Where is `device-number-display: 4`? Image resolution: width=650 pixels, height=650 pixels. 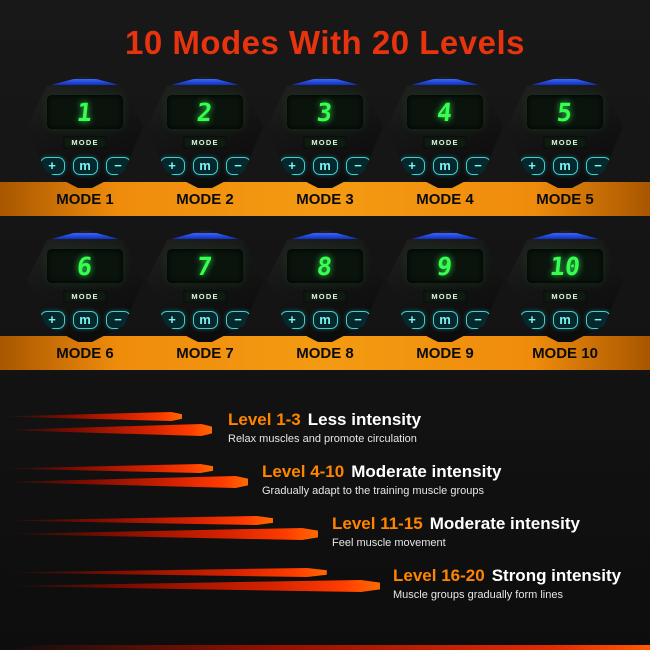
device-number-display: 4 is located at coordinates (445, 112).